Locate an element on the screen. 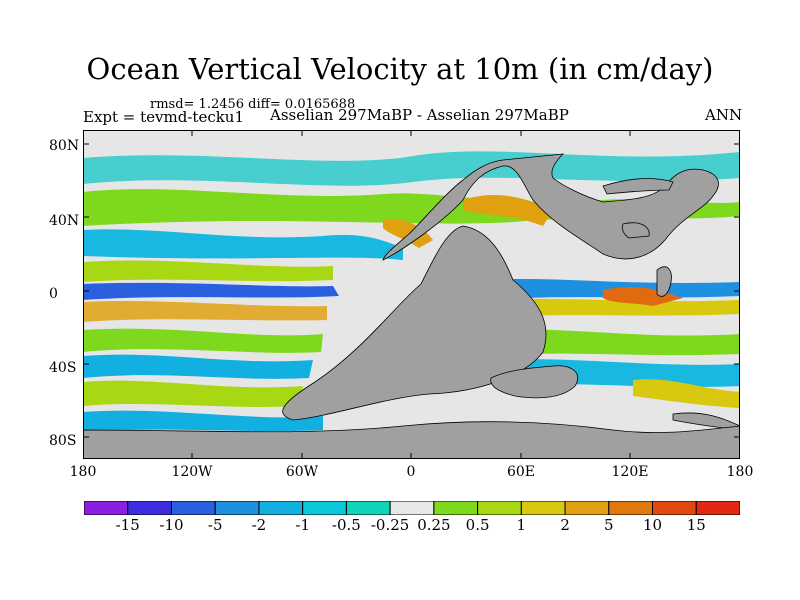 This screenshot has height=600, width=800. colorbar-label: -2 is located at coordinates (259, 525).